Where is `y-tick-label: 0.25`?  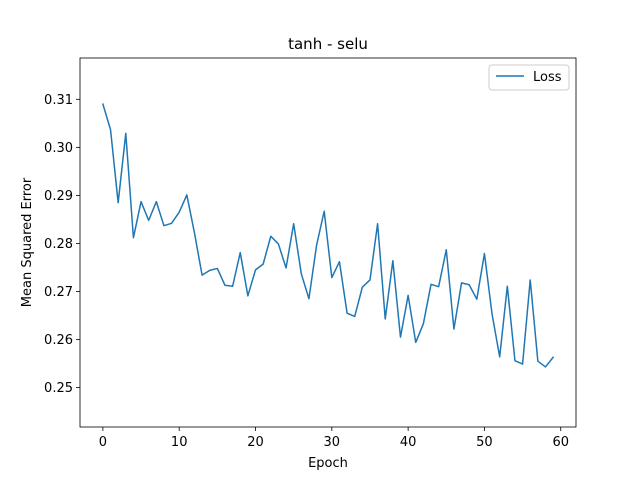 y-tick-label: 0.25 is located at coordinates (58, 388).